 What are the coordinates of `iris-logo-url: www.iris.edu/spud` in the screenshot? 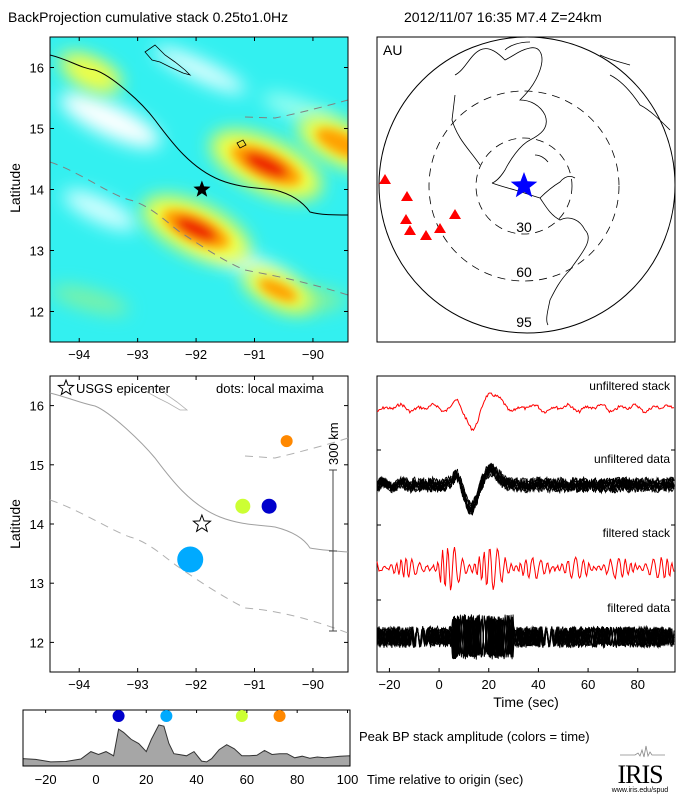 It's located at (640, 790).